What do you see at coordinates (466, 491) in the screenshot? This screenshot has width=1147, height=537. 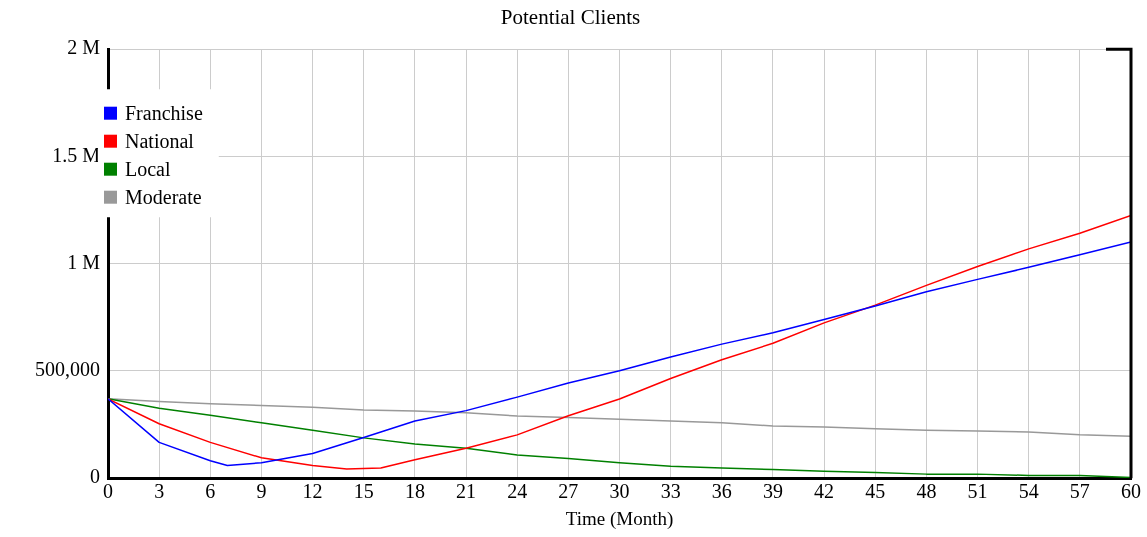 I see `x-tick-label: 21` at bounding box center [466, 491].